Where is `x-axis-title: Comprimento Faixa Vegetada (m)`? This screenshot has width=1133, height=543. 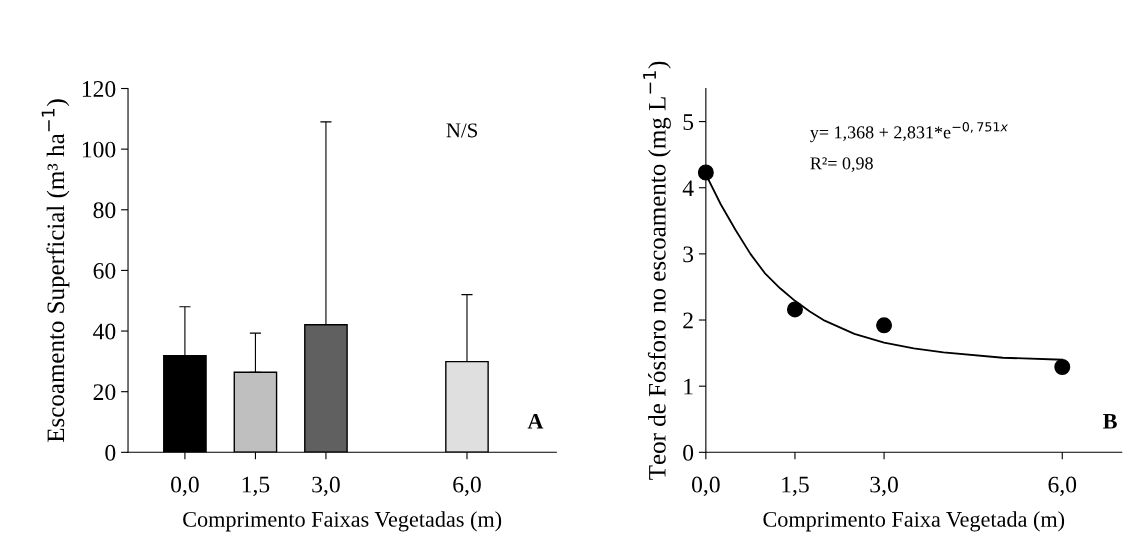
x-axis-title: Comprimento Faixa Vegetada (m) is located at coordinates (914, 521).